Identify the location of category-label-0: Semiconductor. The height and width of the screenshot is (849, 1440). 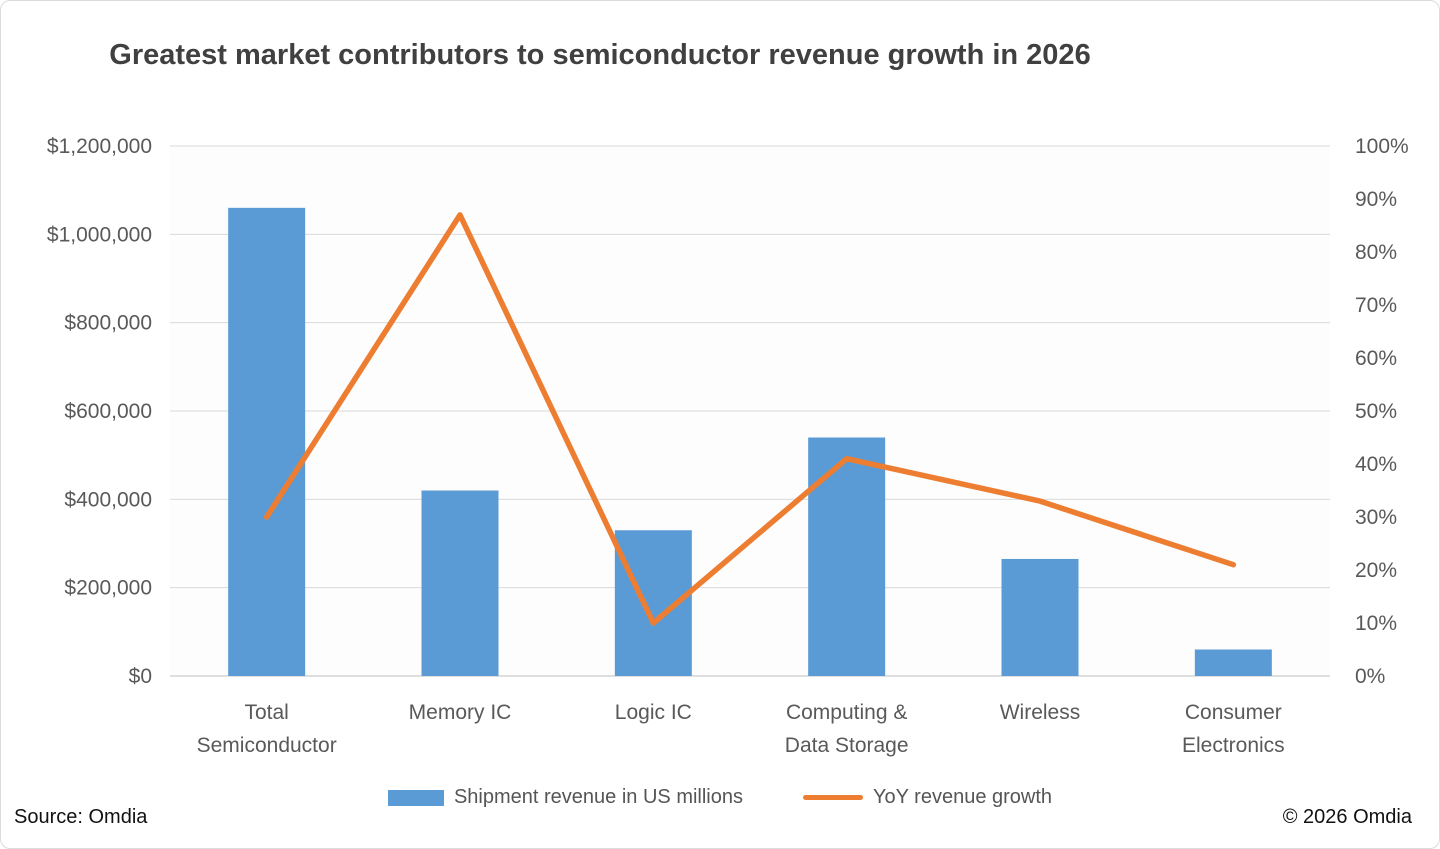
(267, 745).